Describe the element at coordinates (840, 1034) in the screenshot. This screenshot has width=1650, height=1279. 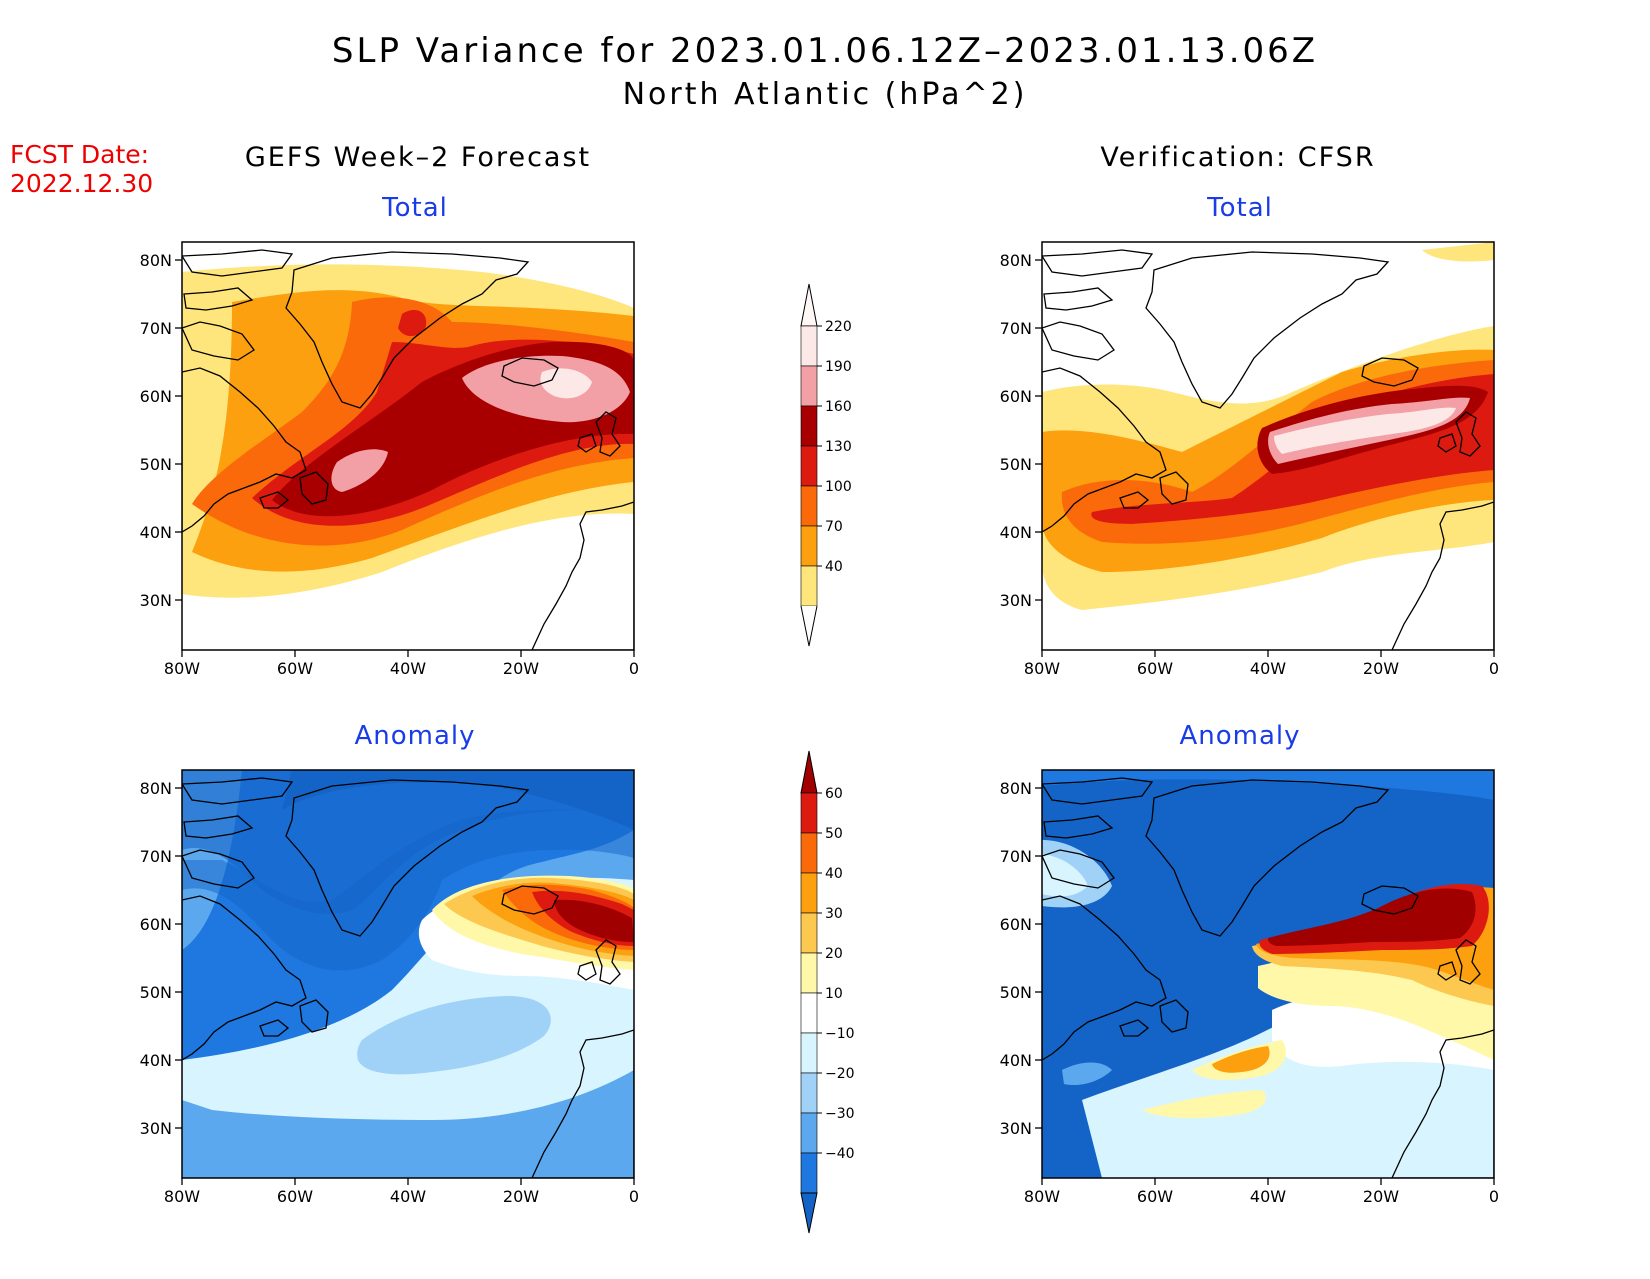
I see `colorbar-anomaly-label: −10` at that location.